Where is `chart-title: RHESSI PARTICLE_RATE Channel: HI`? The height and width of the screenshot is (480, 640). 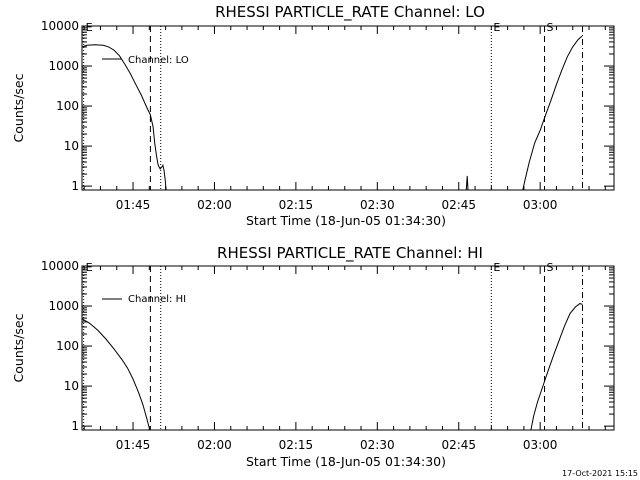
chart-title: RHESSI PARTICLE_RATE Channel: HI is located at coordinates (350, 253).